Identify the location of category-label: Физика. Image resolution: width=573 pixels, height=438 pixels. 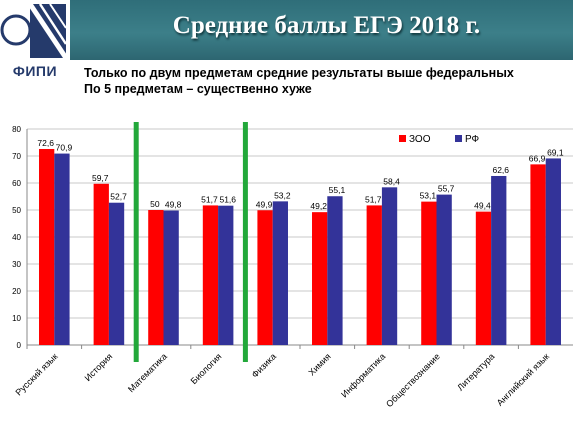
(264, 365).